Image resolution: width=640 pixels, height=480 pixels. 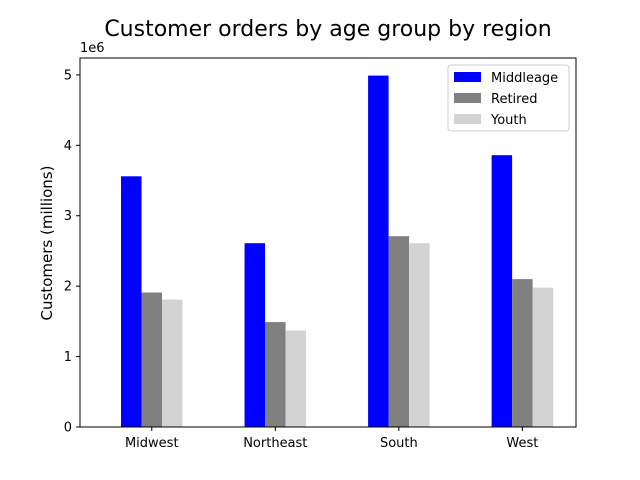 I want to click on y-tick-label: 4, so click(x=68, y=146).